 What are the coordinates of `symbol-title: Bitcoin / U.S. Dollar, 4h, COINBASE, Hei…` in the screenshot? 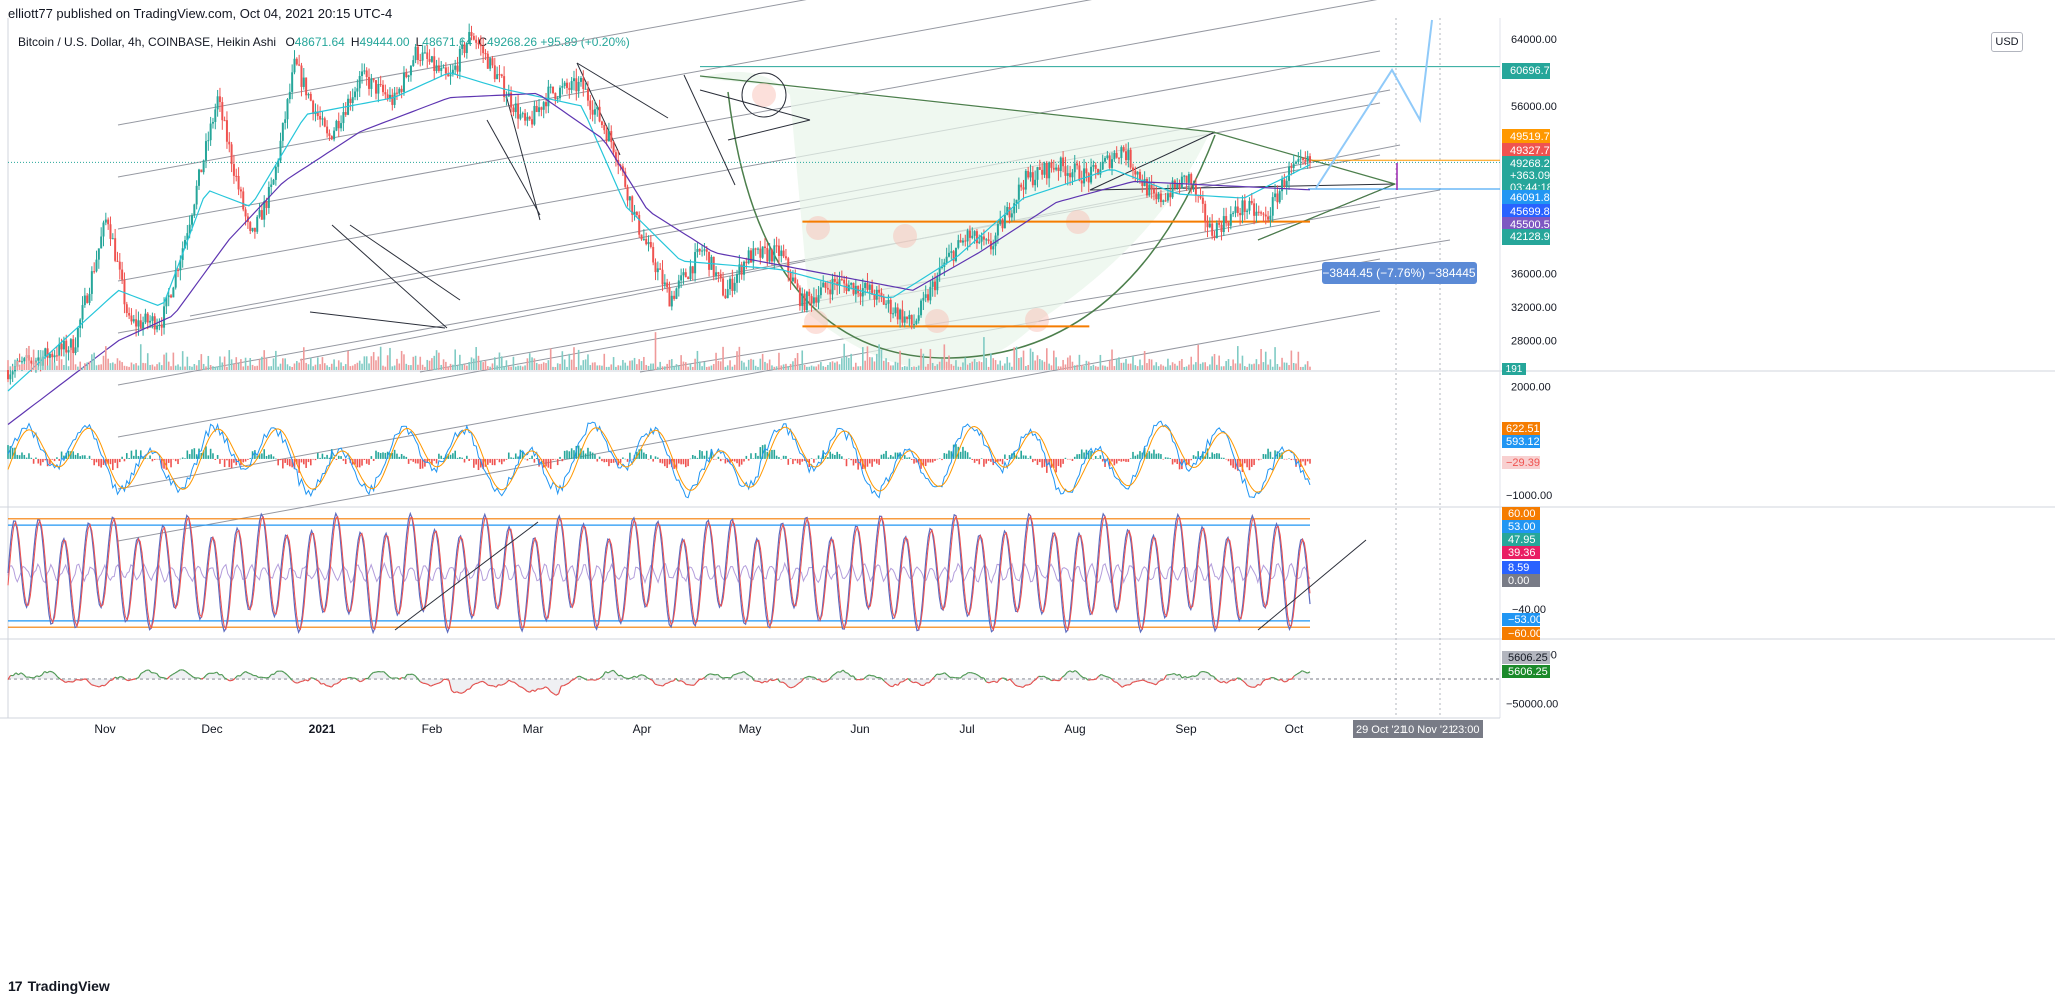 It's located at (147, 42).